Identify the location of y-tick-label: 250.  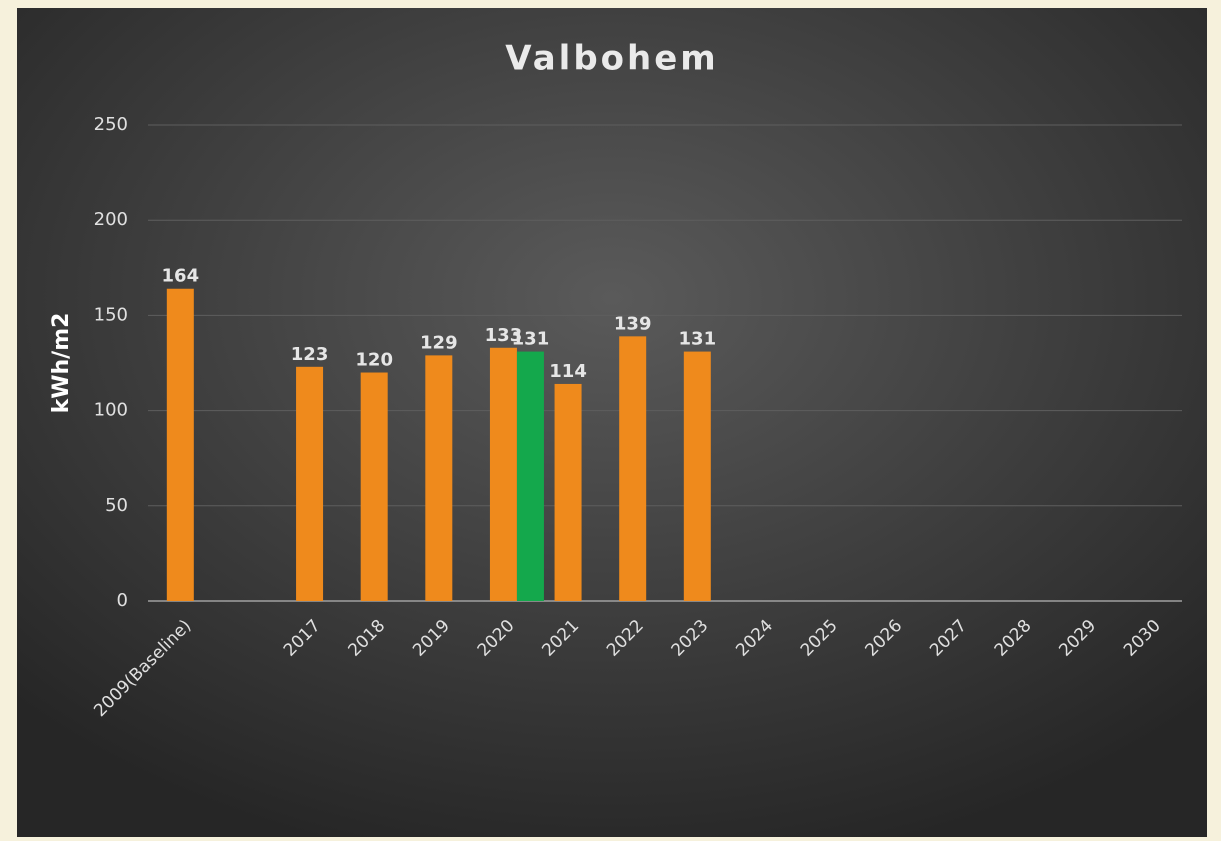
(111, 124).